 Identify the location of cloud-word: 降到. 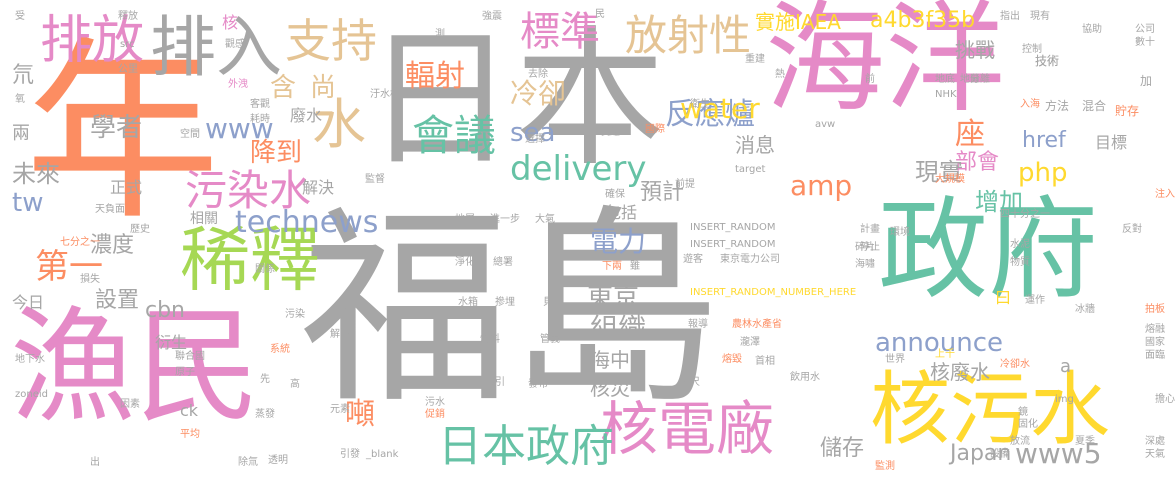
(276, 153).